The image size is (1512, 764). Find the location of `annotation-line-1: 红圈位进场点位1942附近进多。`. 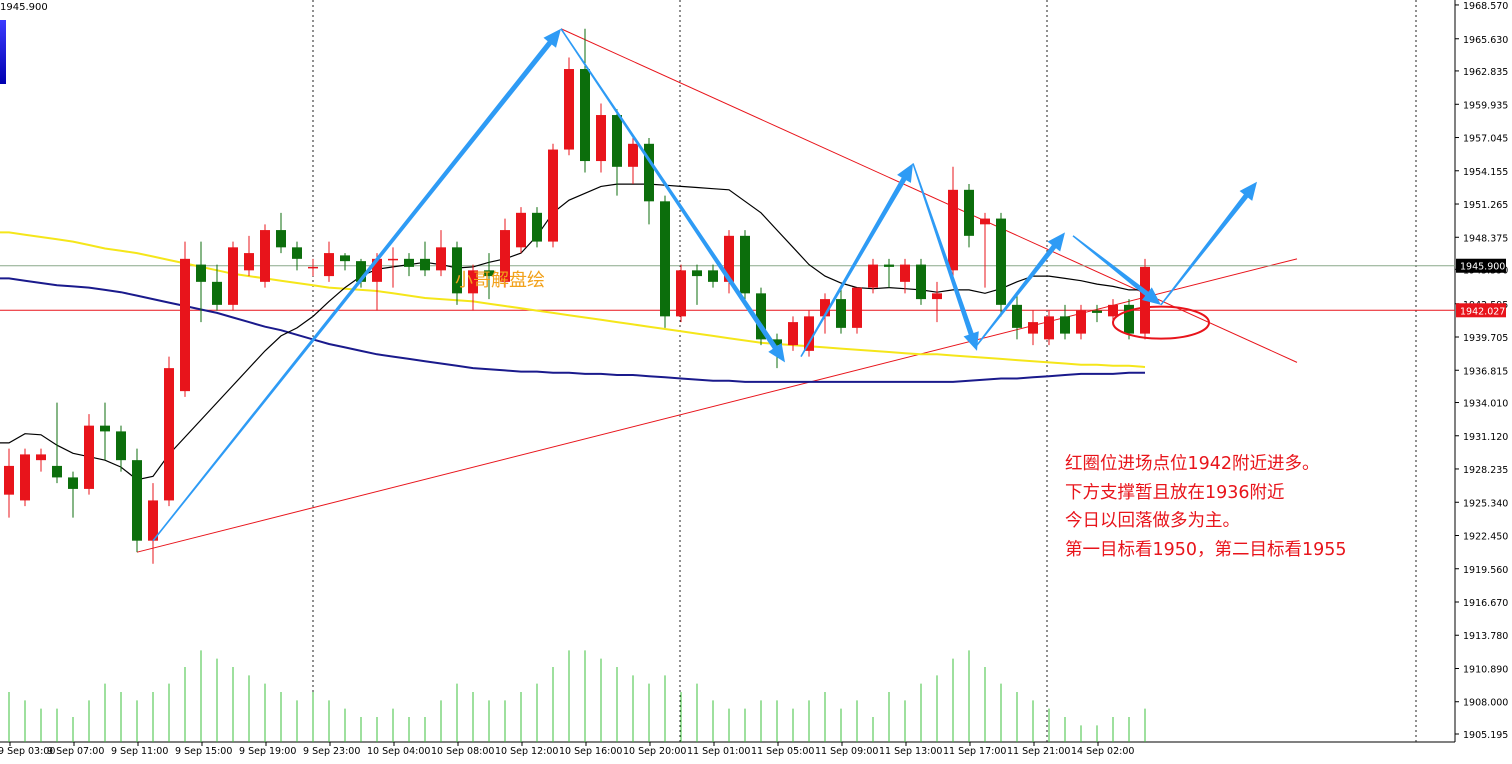

annotation-line-1: 红圈位进场点位1942附近进多。 is located at coordinates (1192, 464).